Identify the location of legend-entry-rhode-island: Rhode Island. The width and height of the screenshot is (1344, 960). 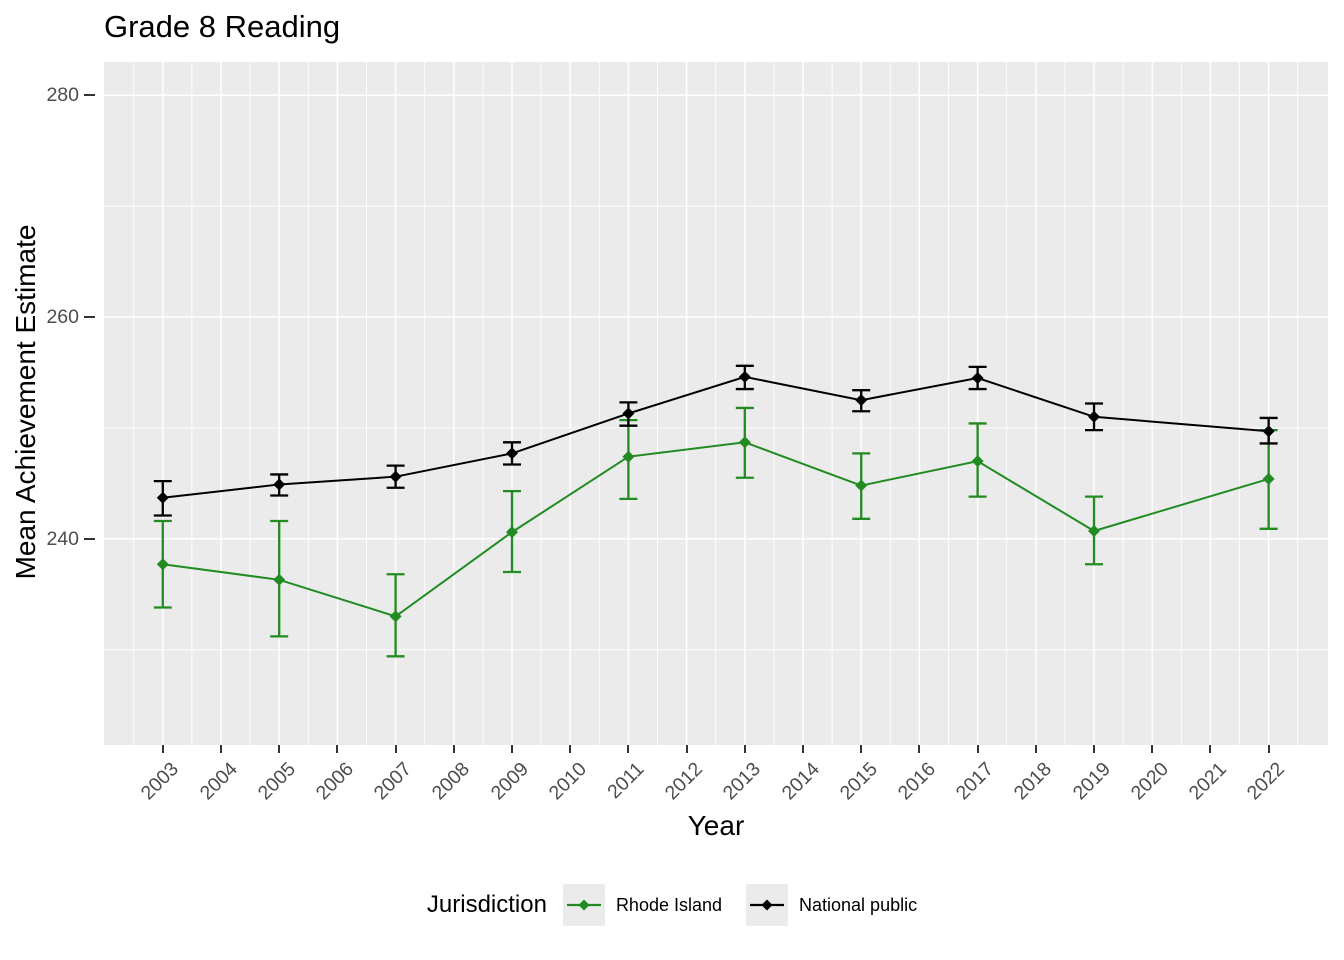
(642, 905).